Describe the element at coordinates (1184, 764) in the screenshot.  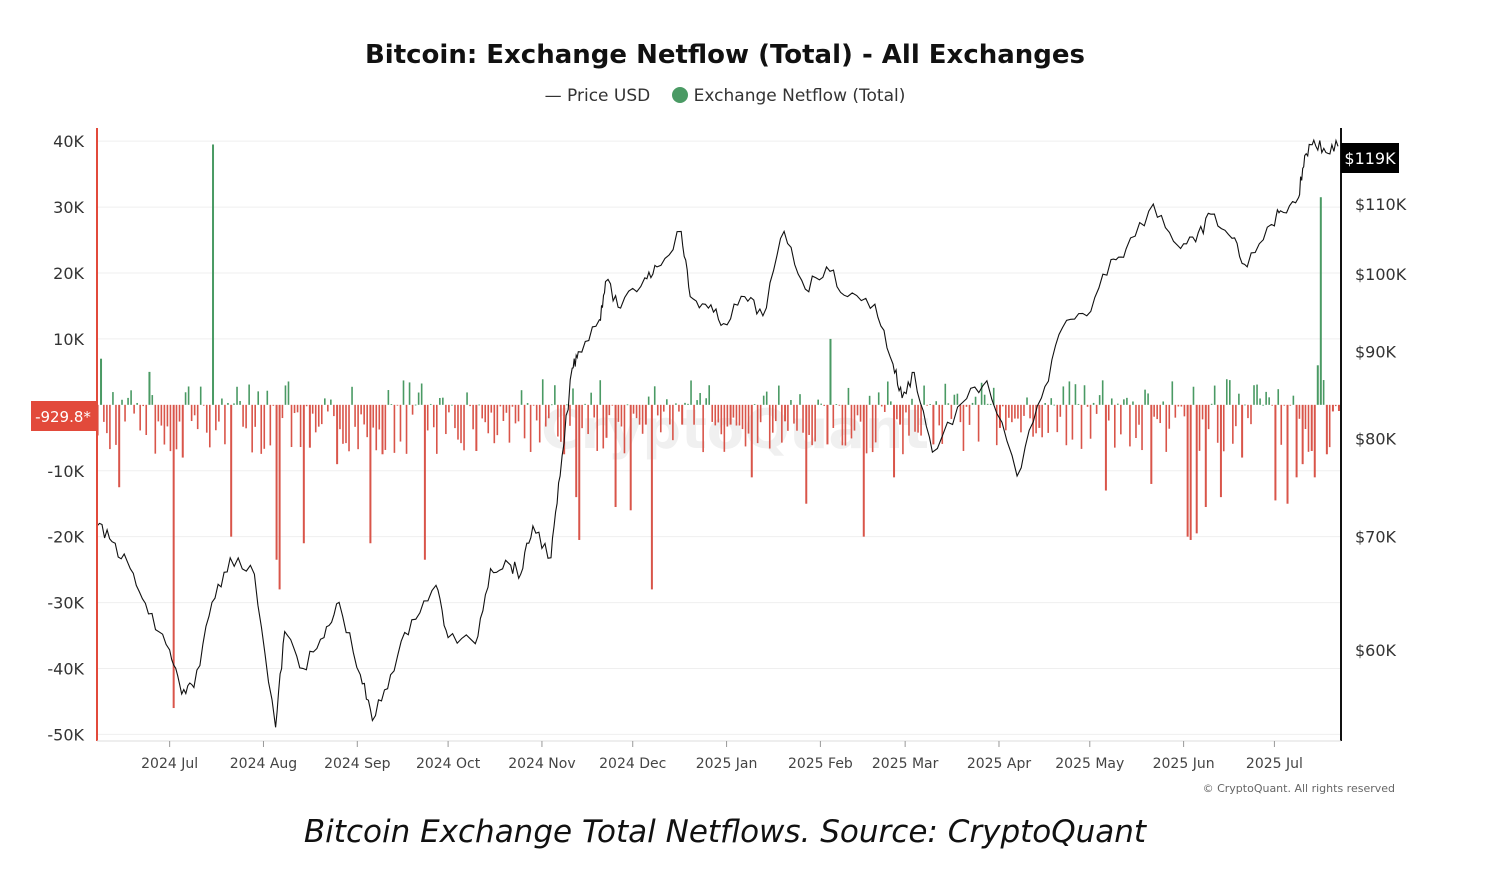
I see `x-tick-label: 2025 Jun` at that location.